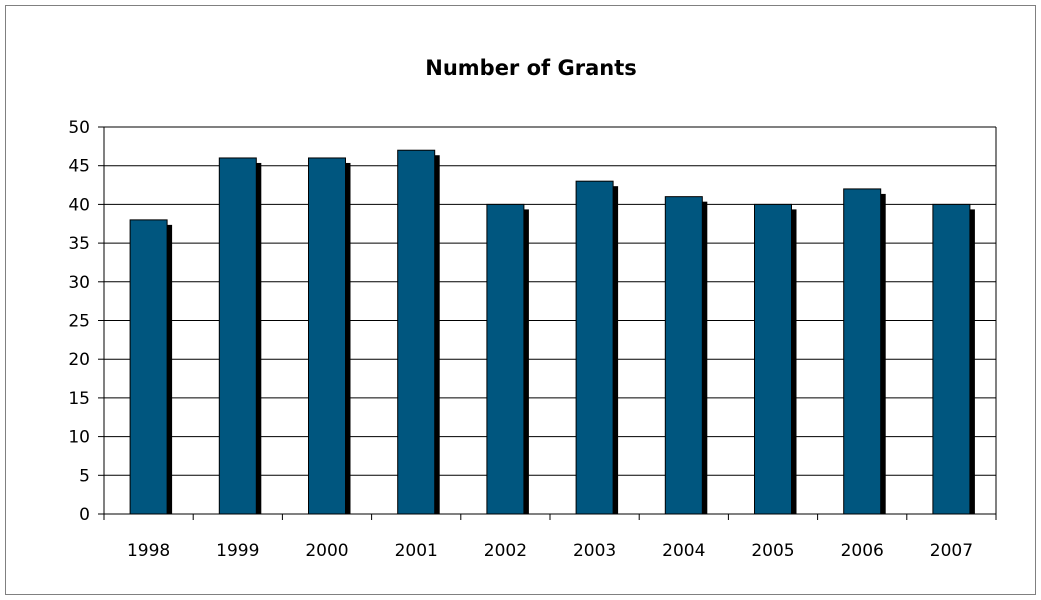  Describe the element at coordinates (79, 283) in the screenshot. I see `y-tick-label: 30` at that location.